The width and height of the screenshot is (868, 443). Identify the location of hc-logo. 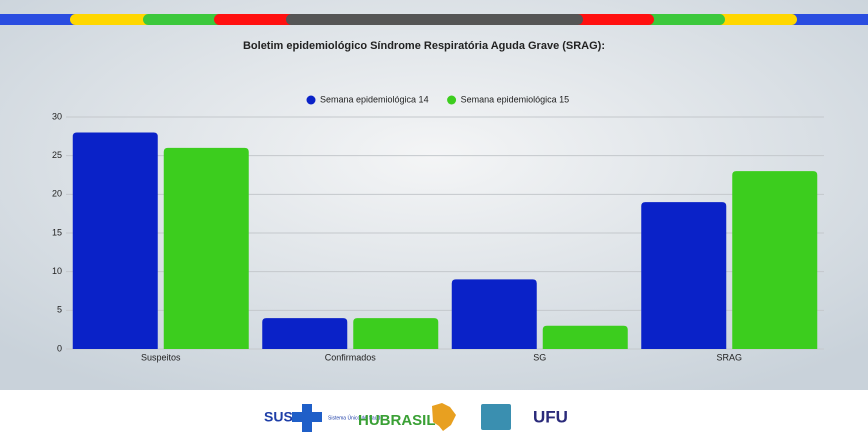
(496, 417).